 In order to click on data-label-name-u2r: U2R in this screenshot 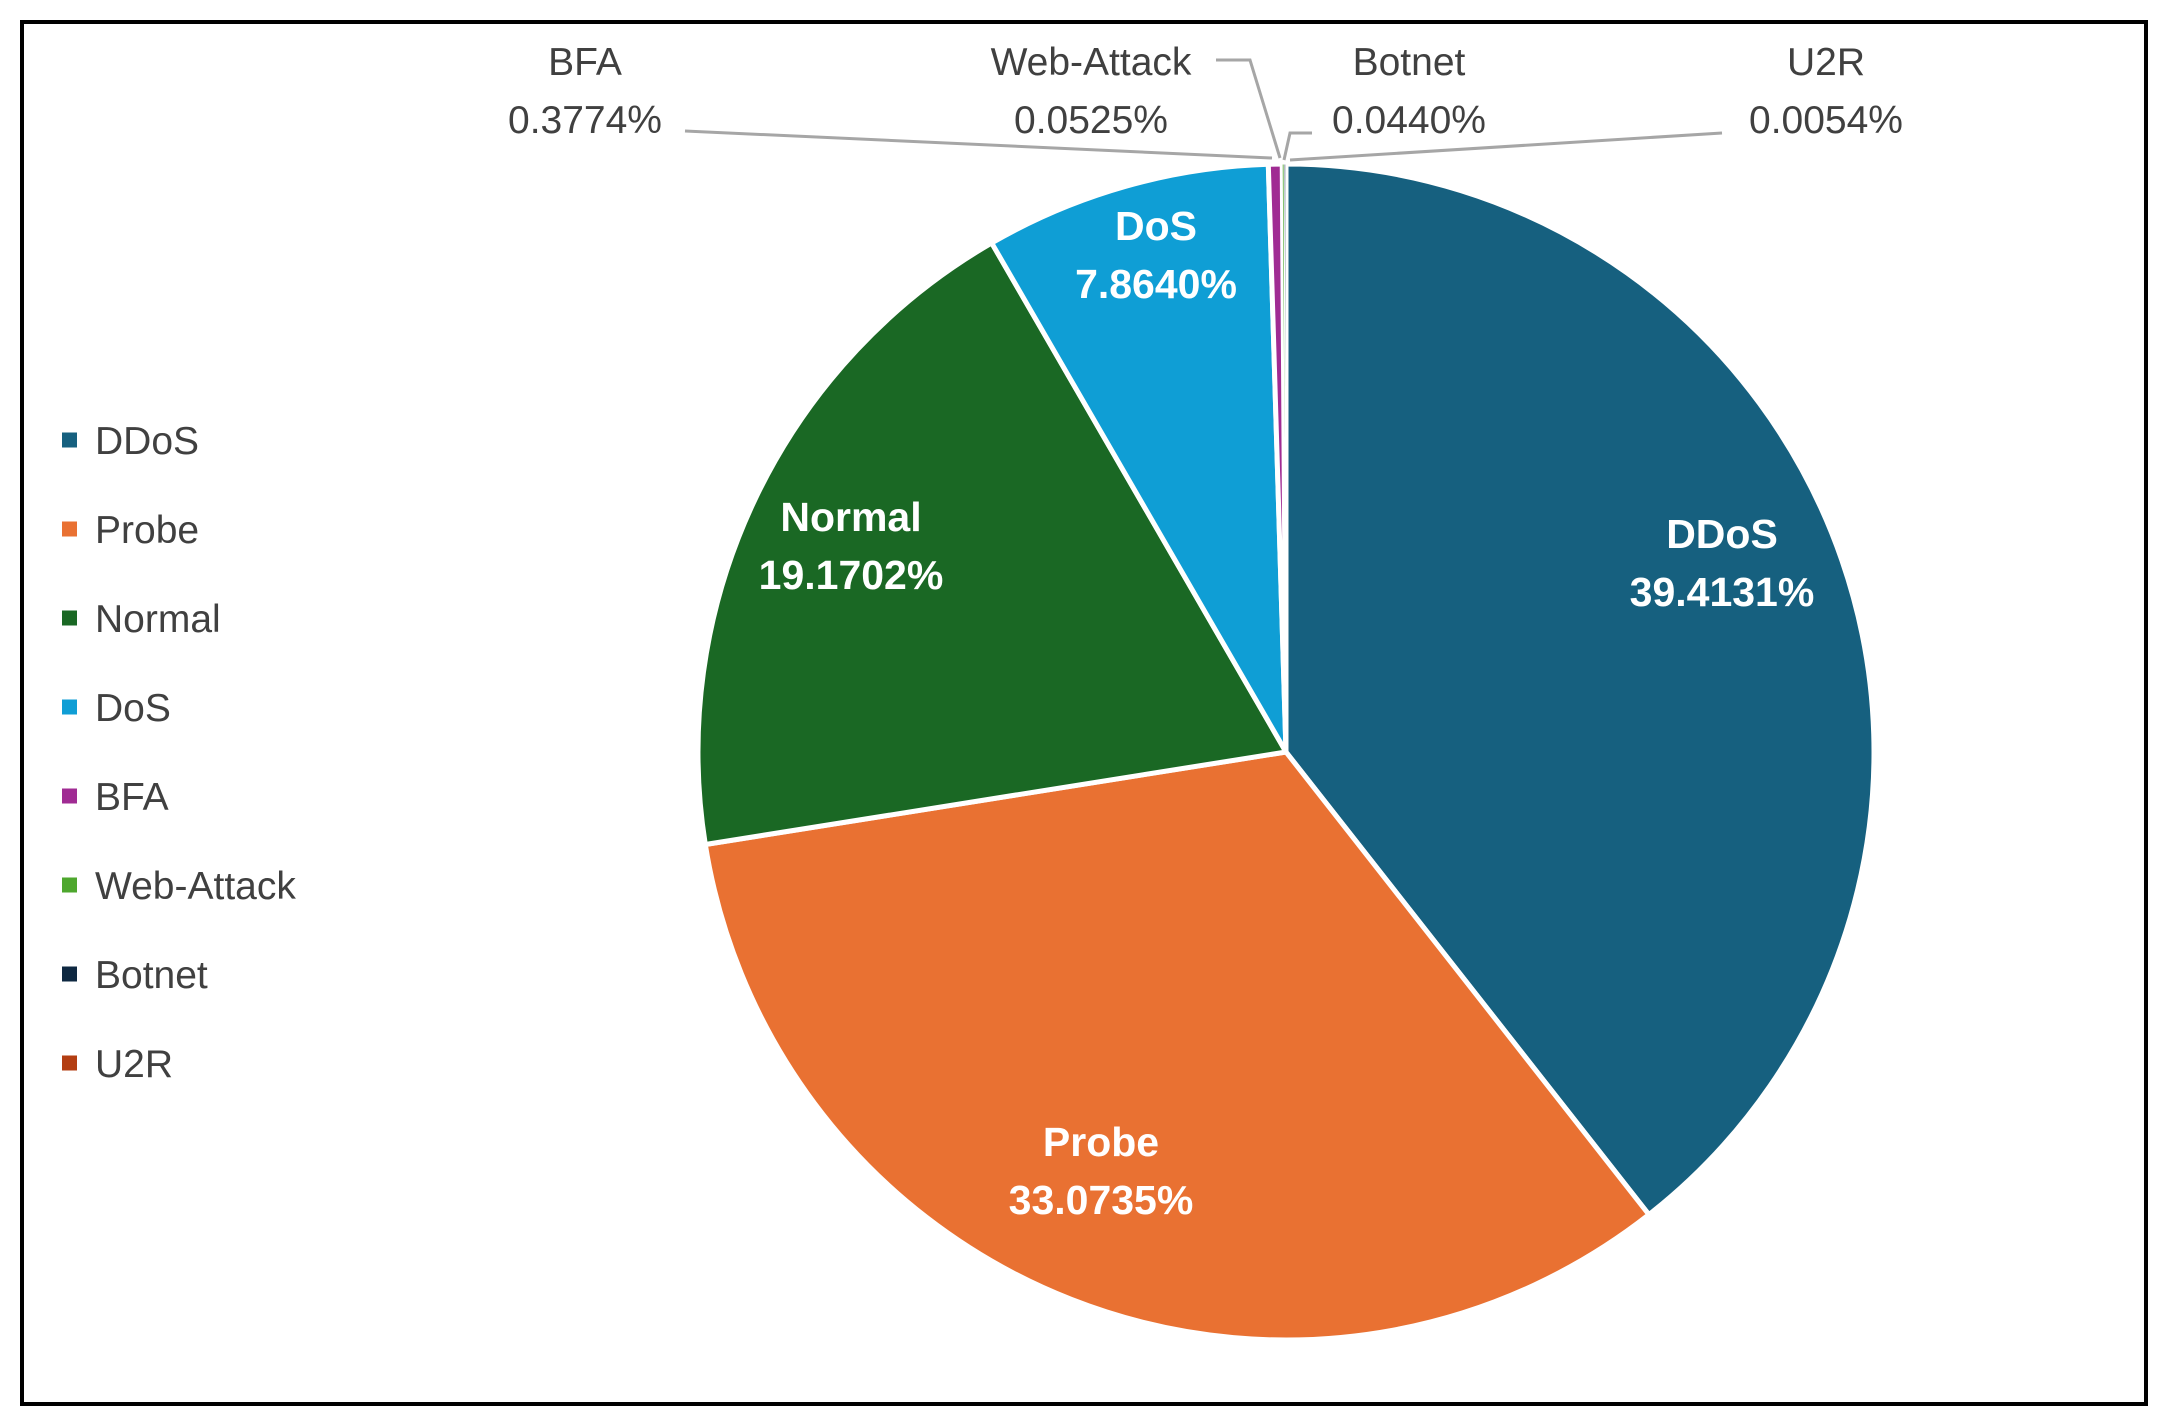, I will do `click(1826, 62)`.